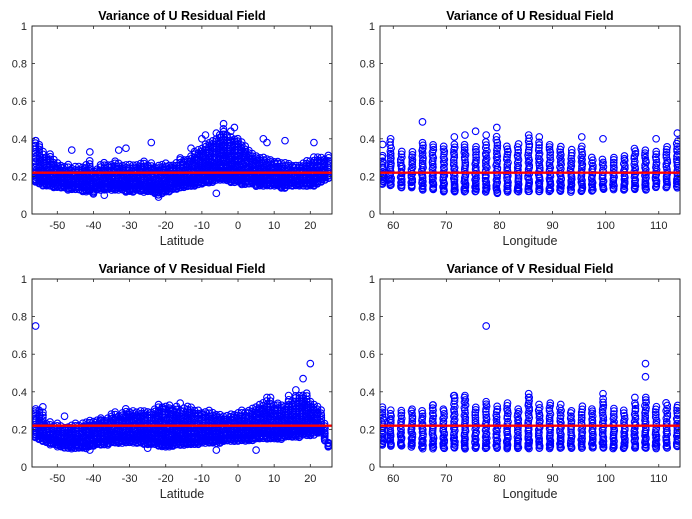 This screenshot has width=692, height=519. I want to click on x-tick-label: 80, so click(499, 479).